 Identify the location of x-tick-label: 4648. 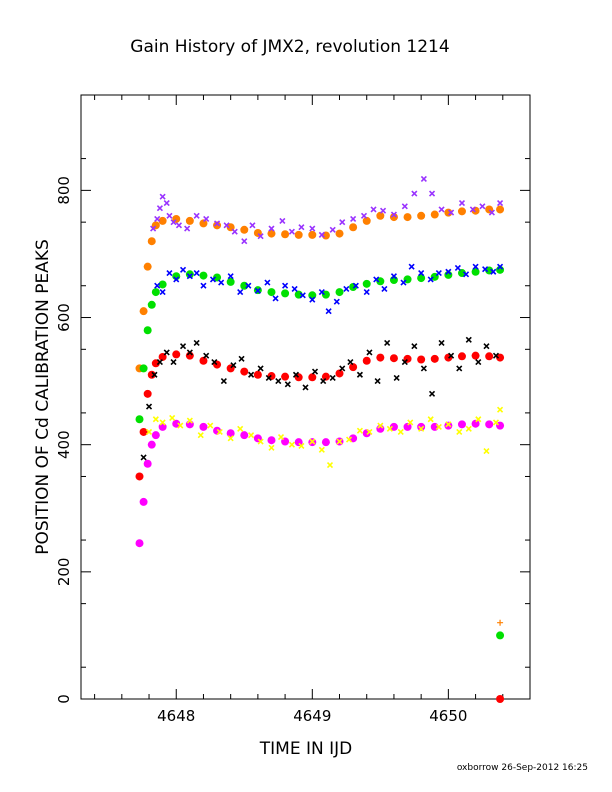
(176, 716).